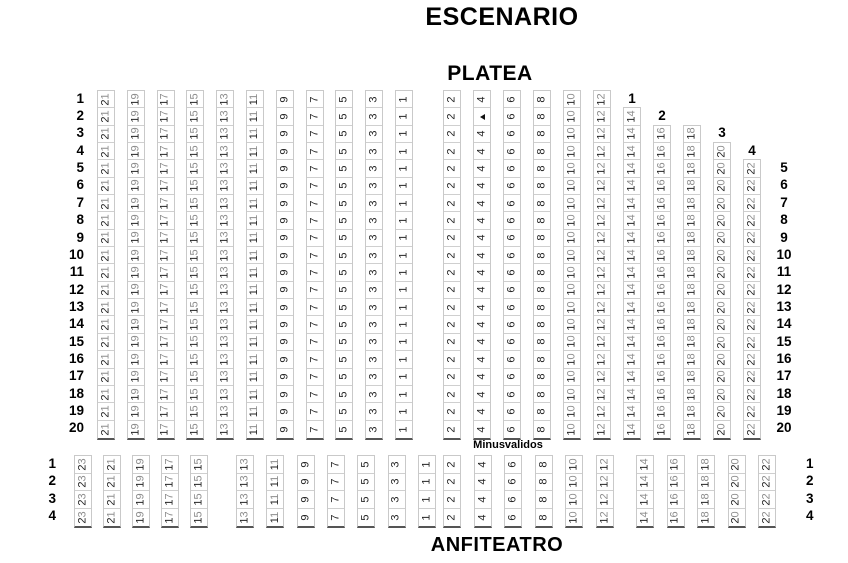  What do you see at coordinates (482, 343) in the screenshot?
I see `seat-4-row-15: 4` at bounding box center [482, 343].